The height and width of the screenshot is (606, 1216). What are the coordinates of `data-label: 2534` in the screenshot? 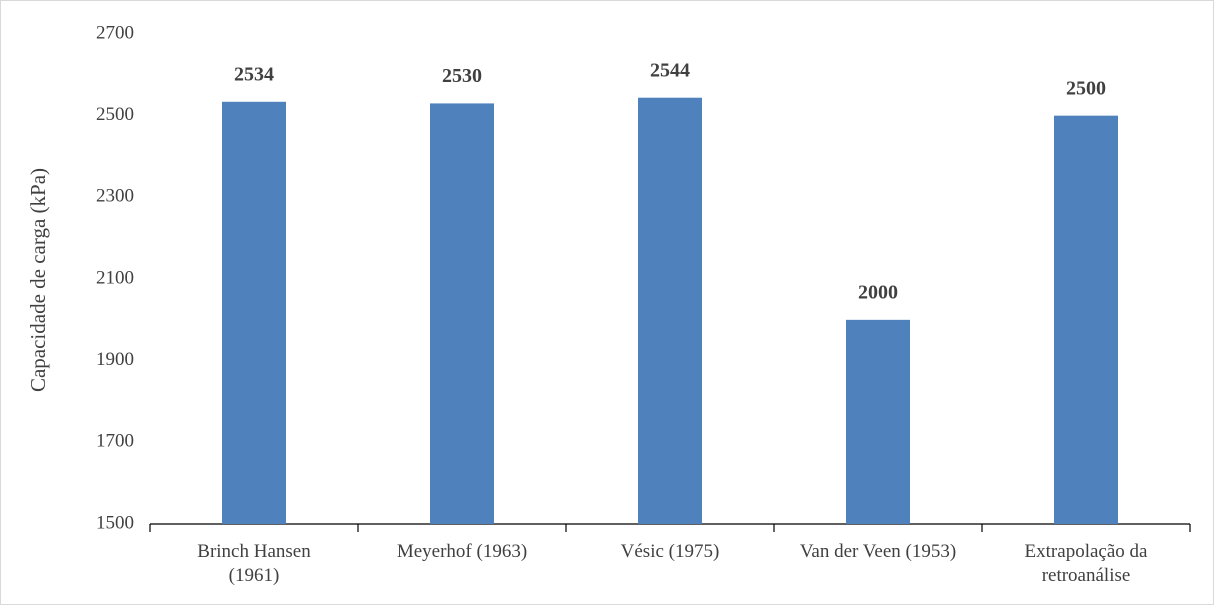 It's located at (254, 74).